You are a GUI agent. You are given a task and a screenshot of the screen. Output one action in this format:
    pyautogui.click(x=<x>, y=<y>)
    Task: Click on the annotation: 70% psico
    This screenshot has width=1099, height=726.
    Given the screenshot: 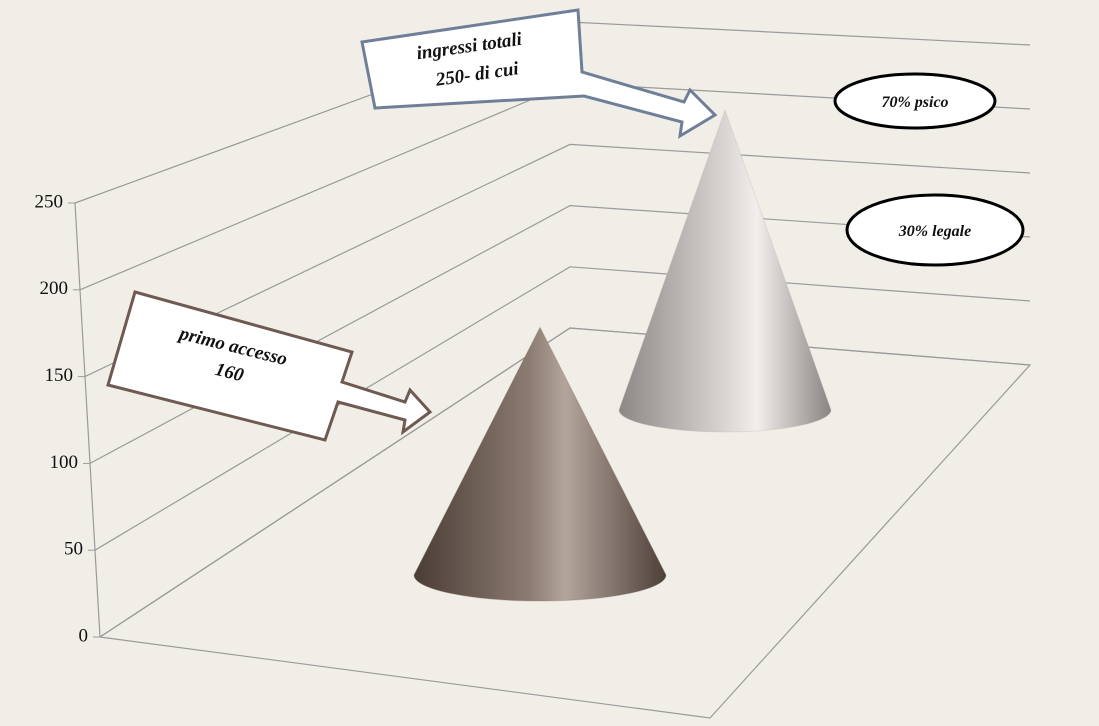 What is the action you would take?
    pyautogui.click(x=914, y=102)
    